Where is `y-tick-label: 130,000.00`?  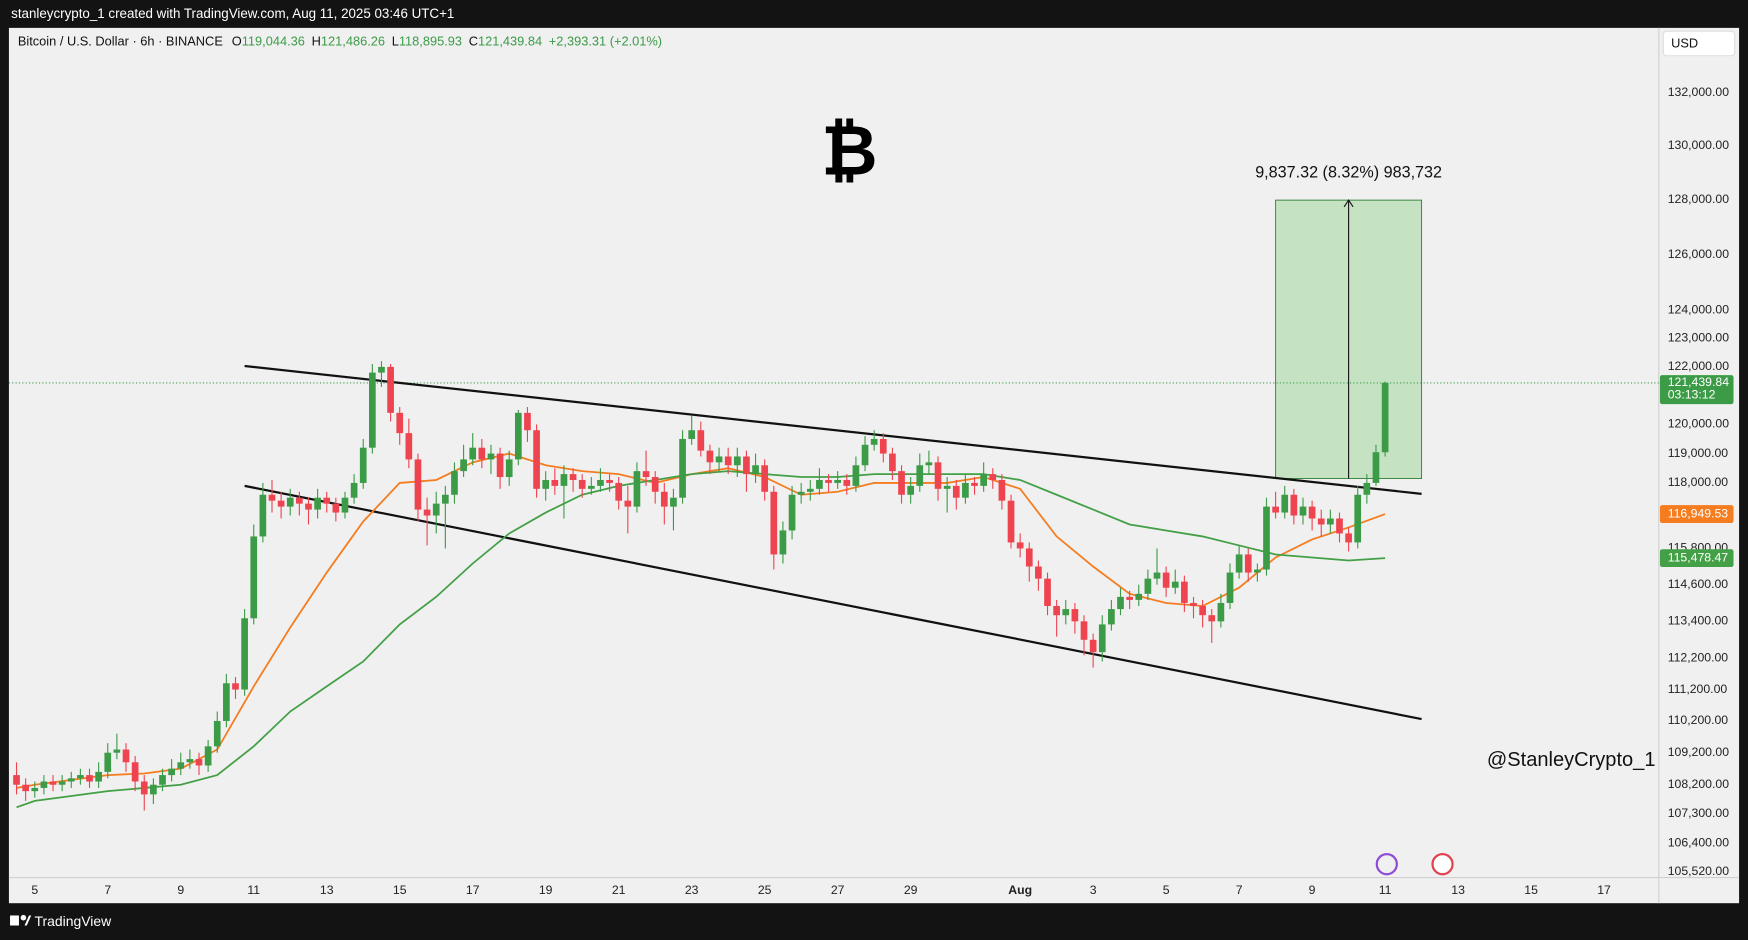
y-tick-label: 130,000.00 is located at coordinates (1698, 145).